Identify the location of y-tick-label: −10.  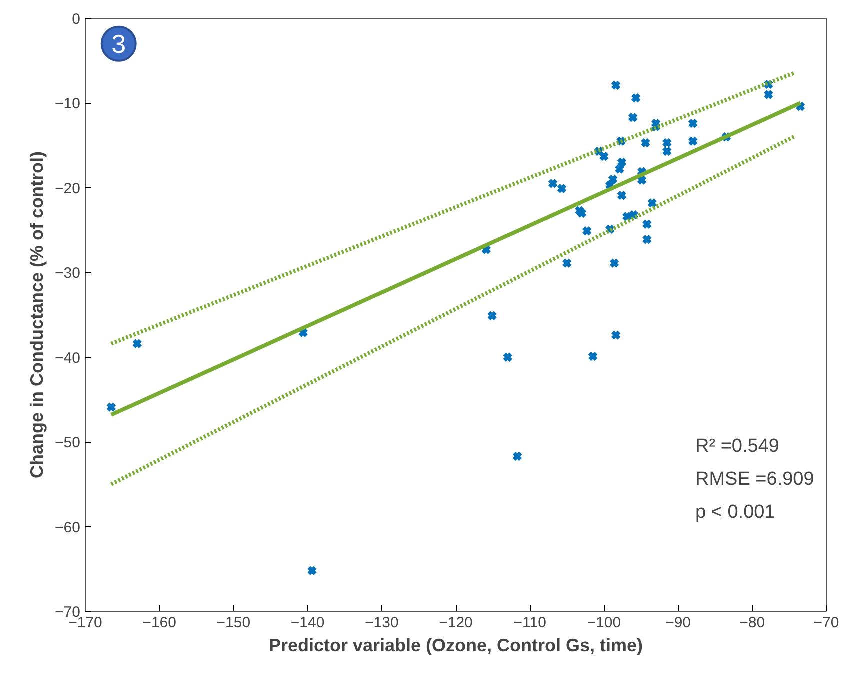
(68, 104).